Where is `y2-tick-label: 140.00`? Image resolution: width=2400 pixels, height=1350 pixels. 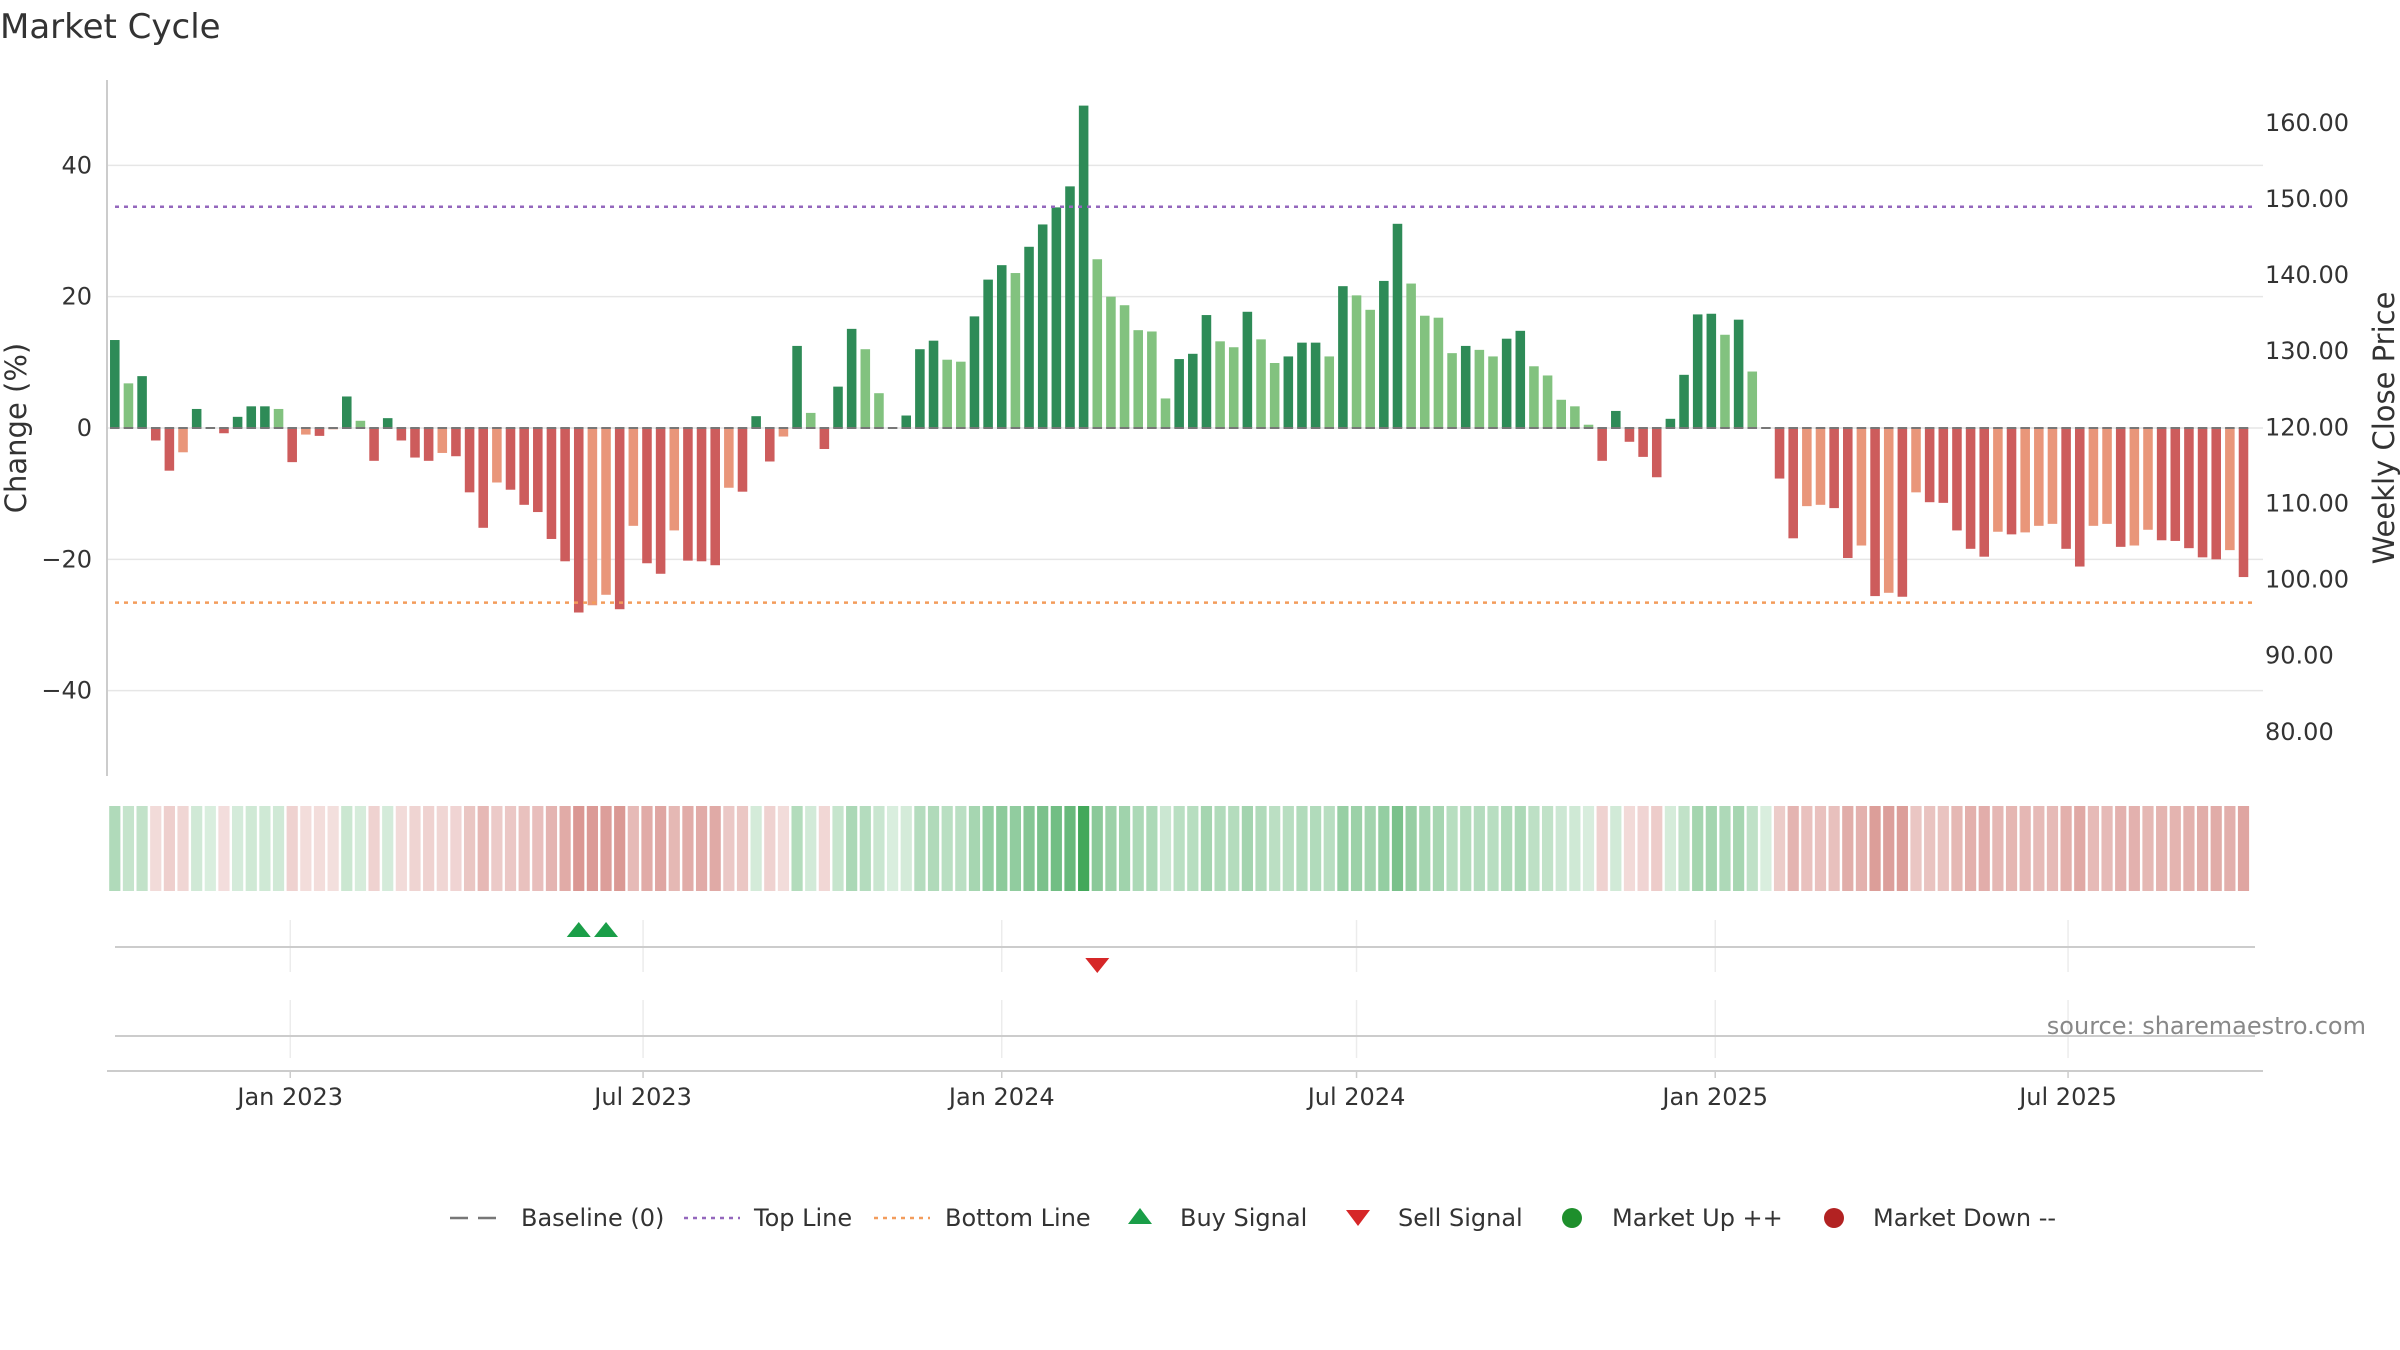 y2-tick-label: 140.00 is located at coordinates (2307, 275).